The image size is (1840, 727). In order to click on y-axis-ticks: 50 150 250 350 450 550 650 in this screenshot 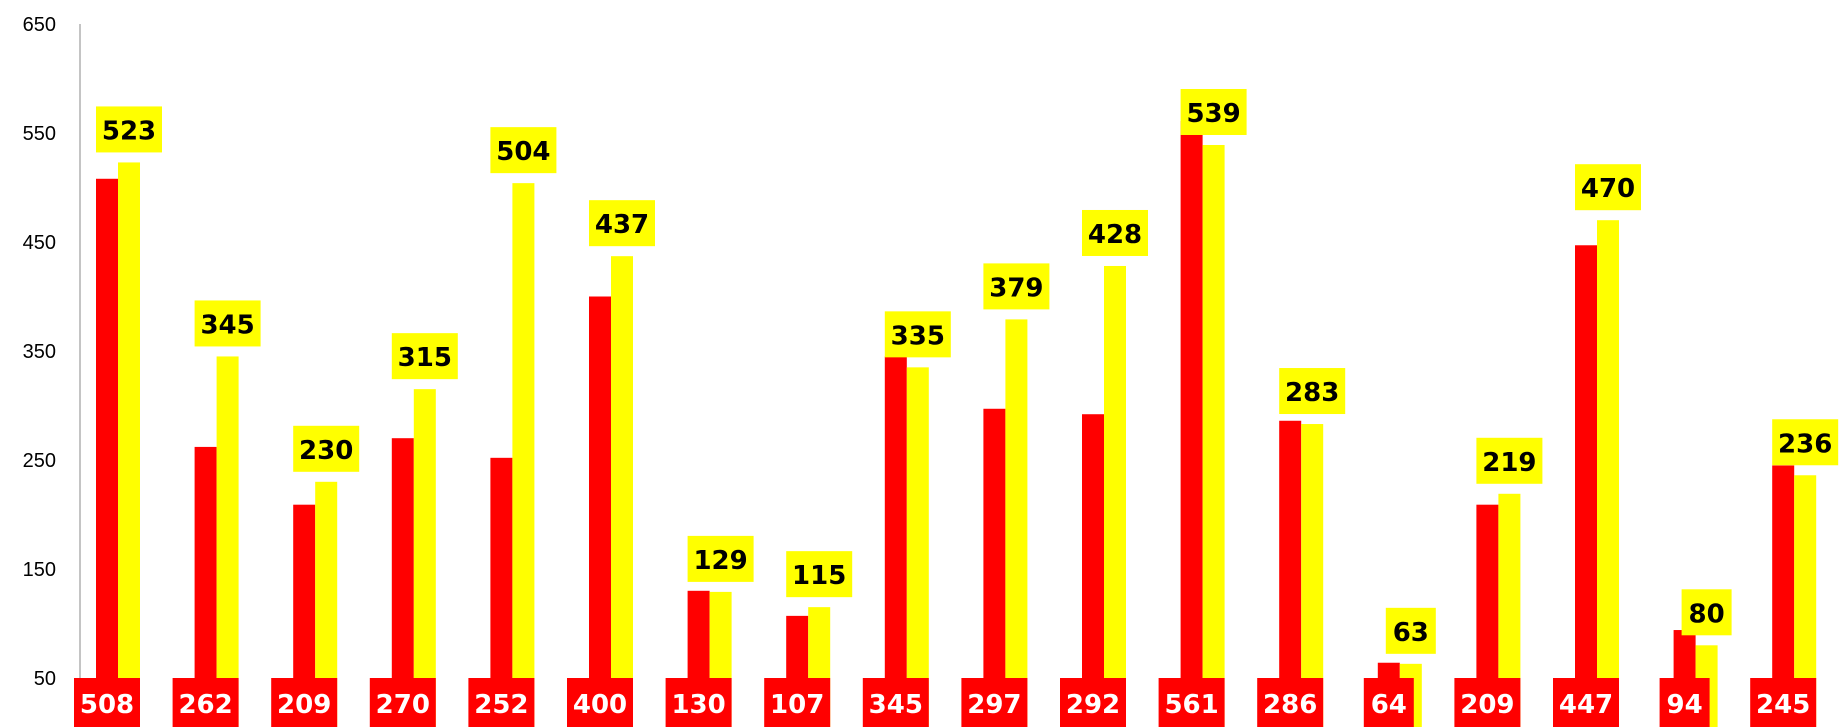, I will do `click(39, 352)`.